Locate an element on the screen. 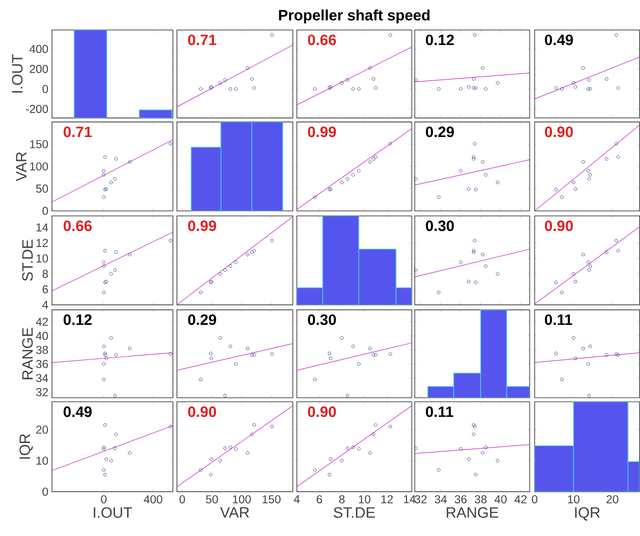 Image resolution: width=640 pixels, height=536 pixels. chart-title: Propeller shaft speed is located at coordinates (354, 17).